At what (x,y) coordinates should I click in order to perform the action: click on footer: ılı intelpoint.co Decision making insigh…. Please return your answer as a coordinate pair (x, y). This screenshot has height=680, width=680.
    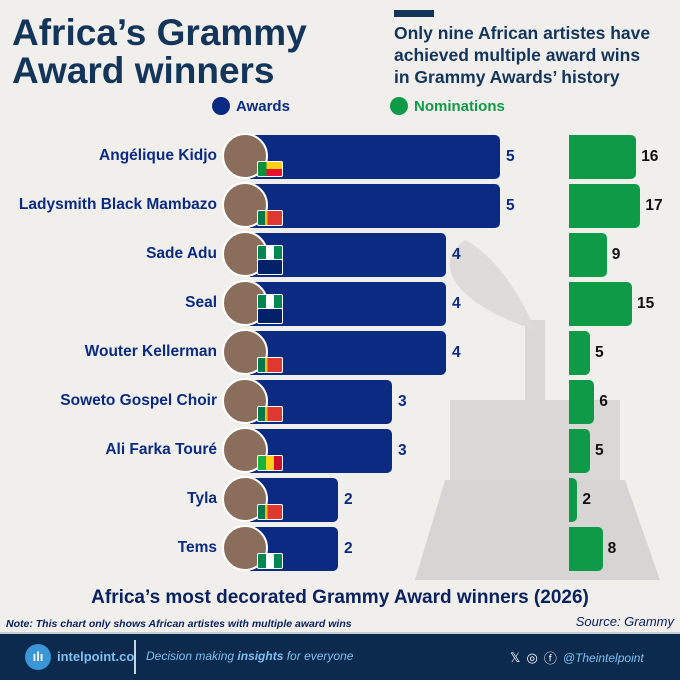
    Looking at the image, I should click on (340, 656).